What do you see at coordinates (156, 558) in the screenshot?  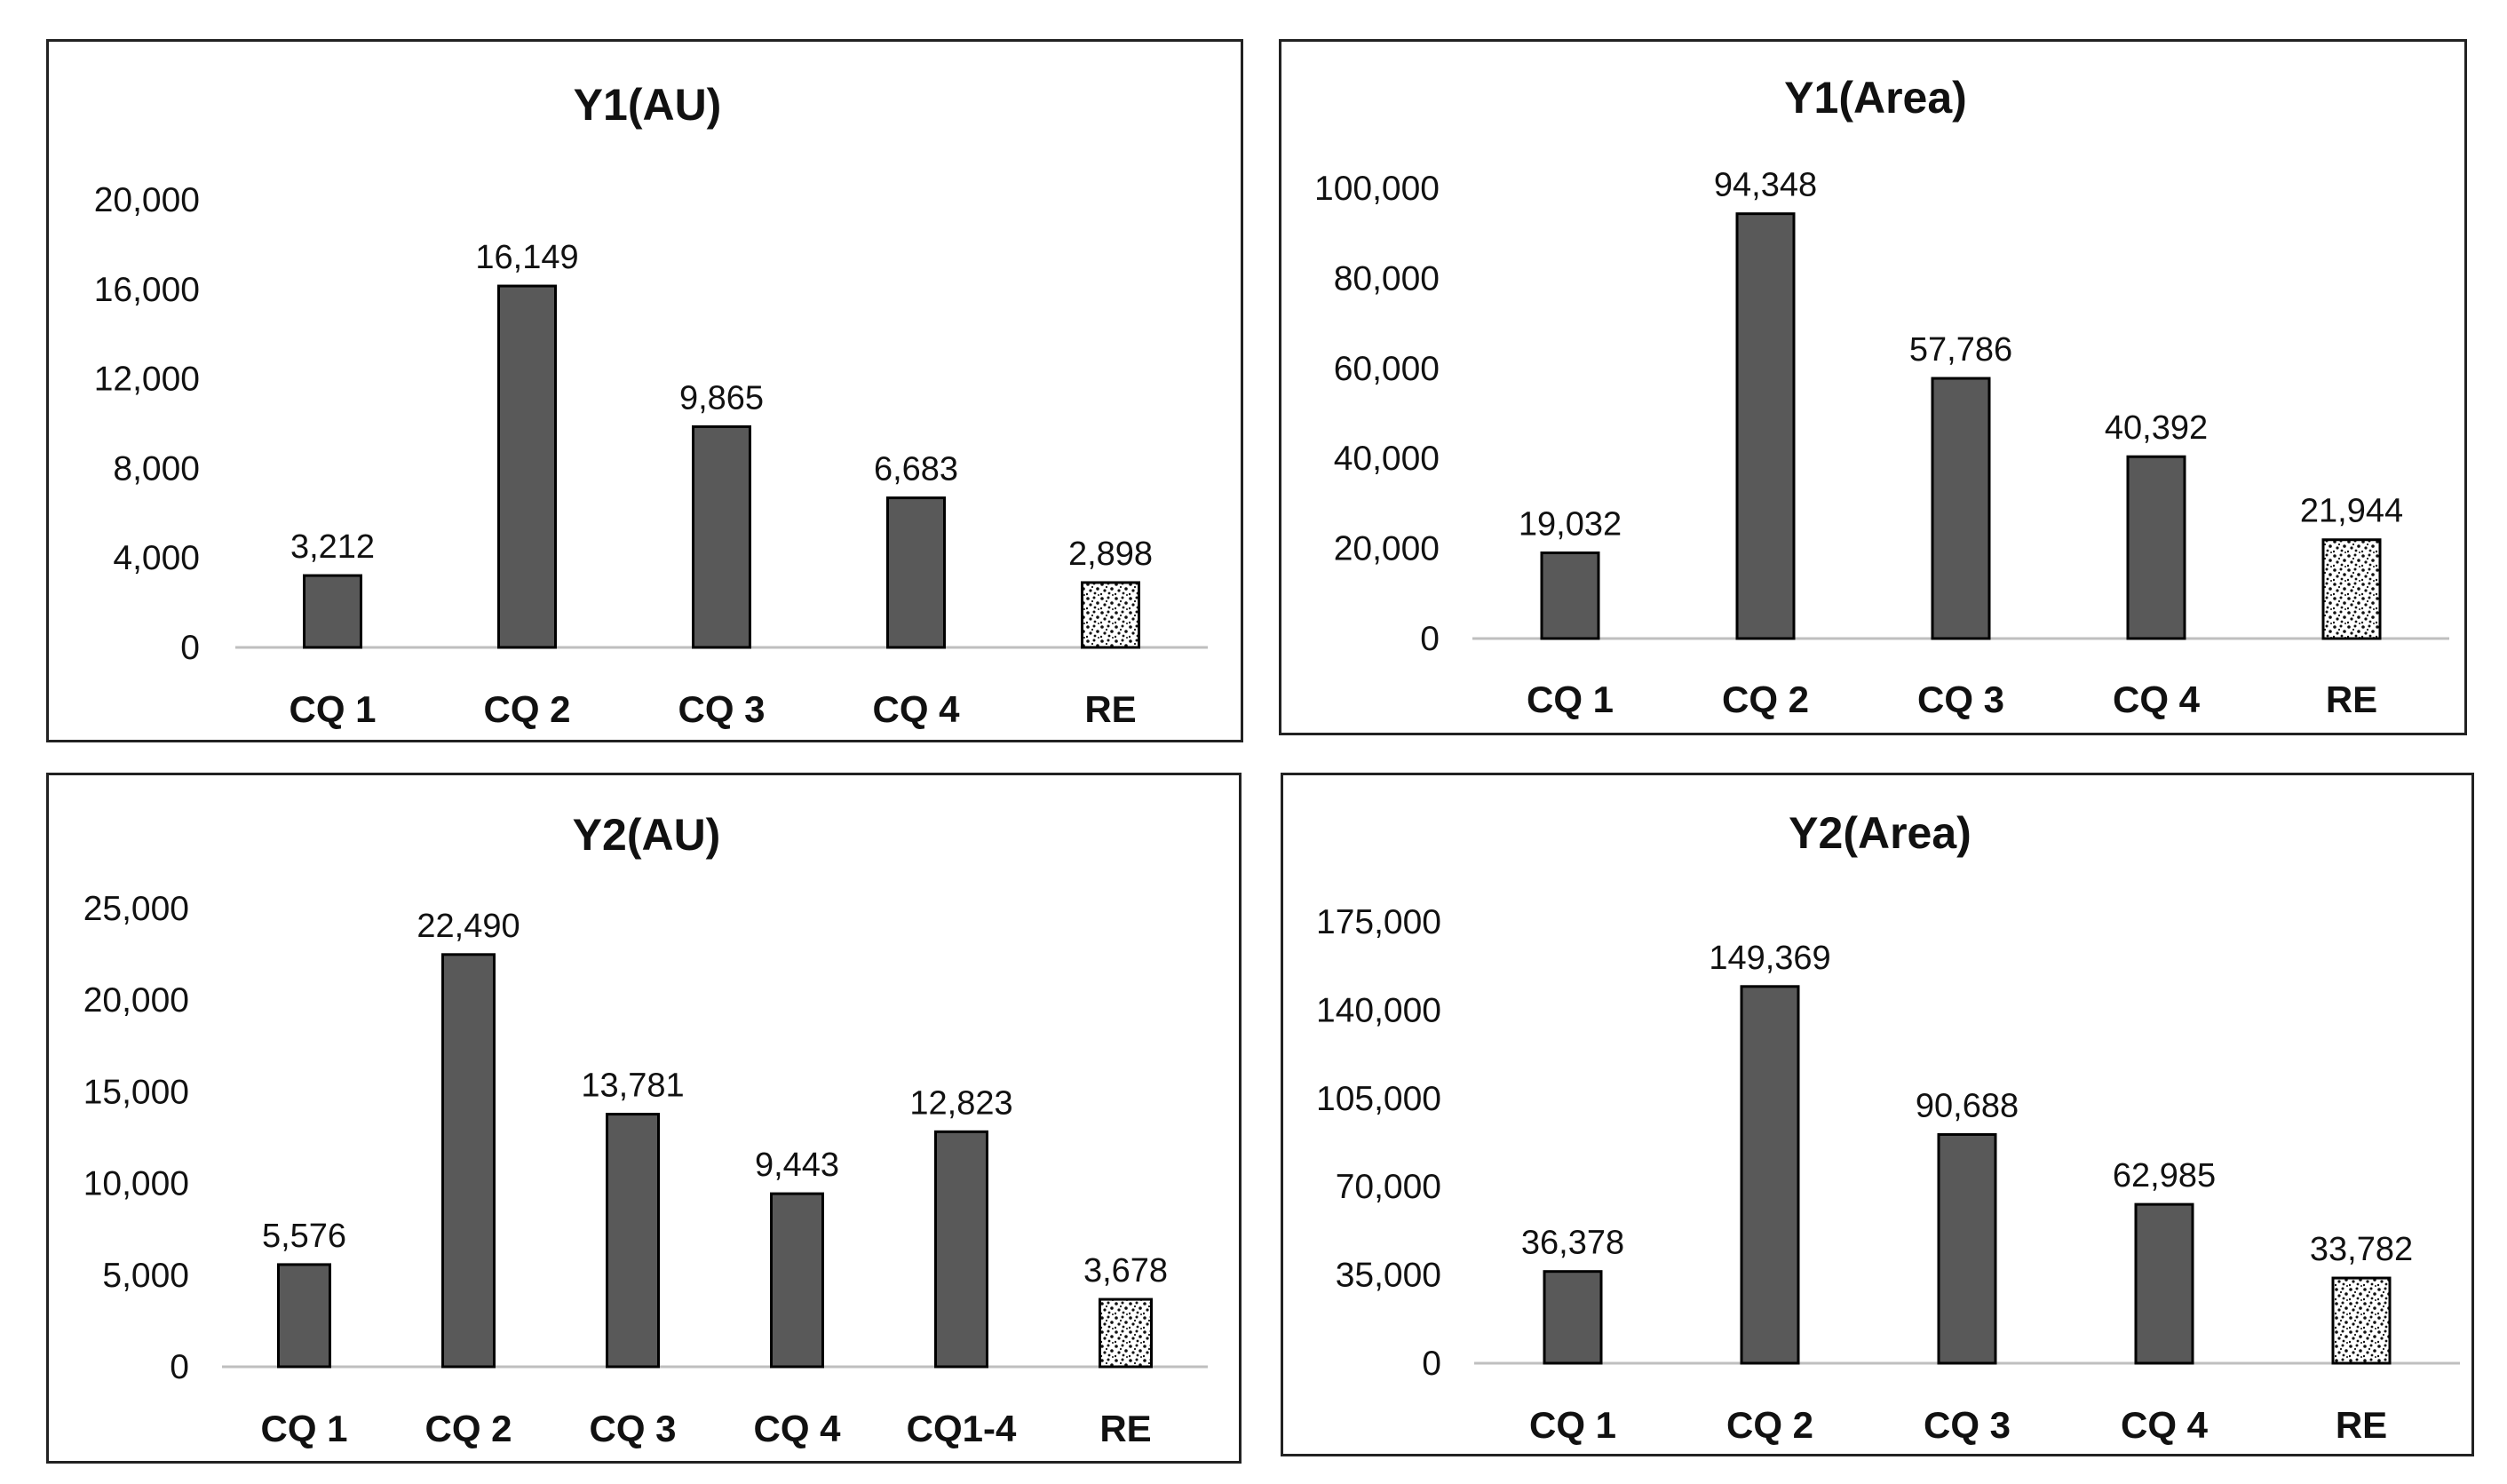 I see `y-tick-label: 4,000` at bounding box center [156, 558].